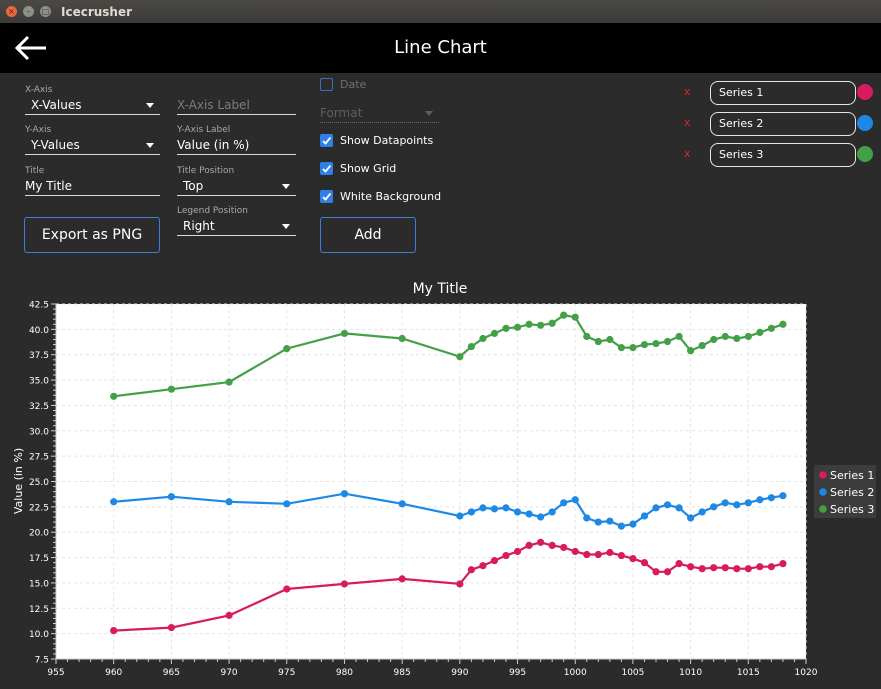 The height and width of the screenshot is (689, 881). What do you see at coordinates (358, 168) in the screenshot?
I see `show-grid-checkbox: Show Grid` at bounding box center [358, 168].